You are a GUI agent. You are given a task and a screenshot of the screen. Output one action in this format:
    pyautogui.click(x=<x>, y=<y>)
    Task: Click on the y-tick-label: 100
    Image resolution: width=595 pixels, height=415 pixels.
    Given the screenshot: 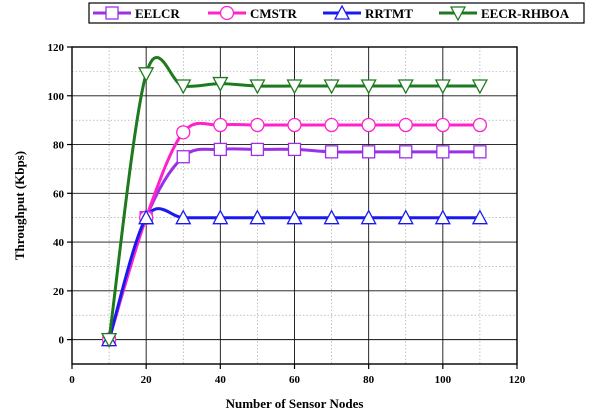 What is the action you would take?
    pyautogui.click(x=56, y=97)
    